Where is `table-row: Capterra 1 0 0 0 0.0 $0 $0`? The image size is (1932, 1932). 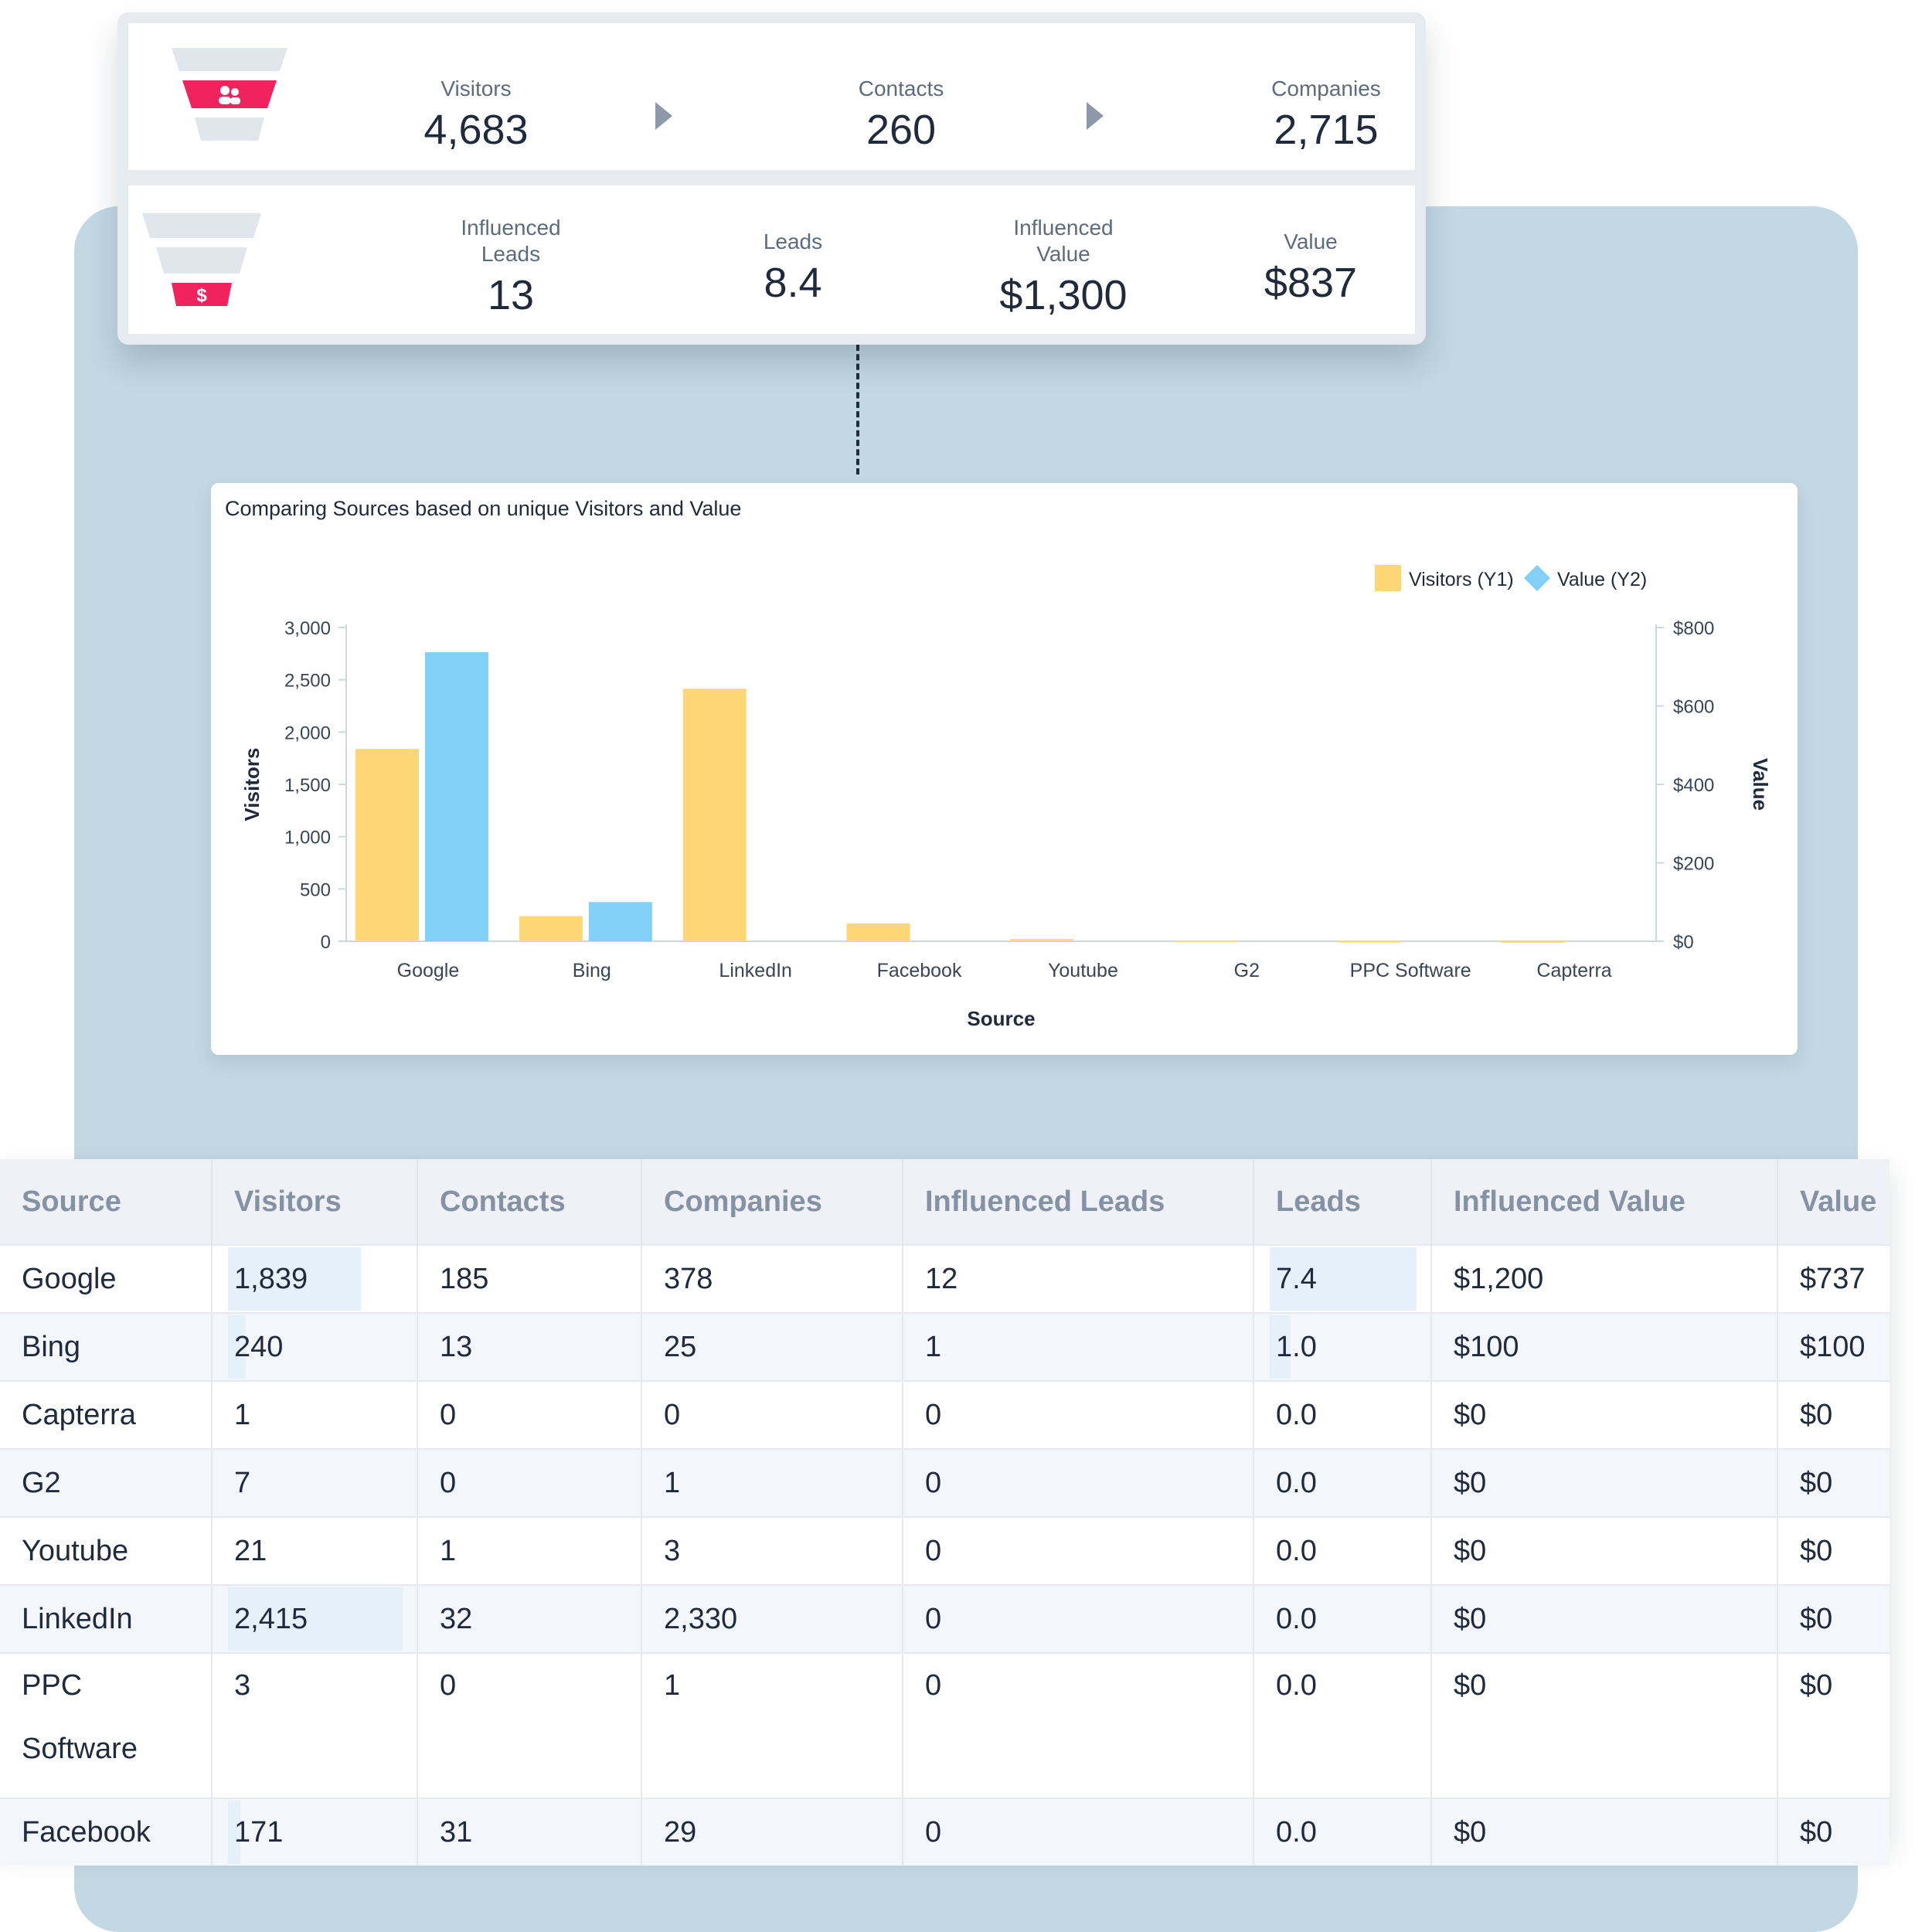 table-row: Capterra 1 0 0 0 0.0 $0 $0 is located at coordinates (944, 1414).